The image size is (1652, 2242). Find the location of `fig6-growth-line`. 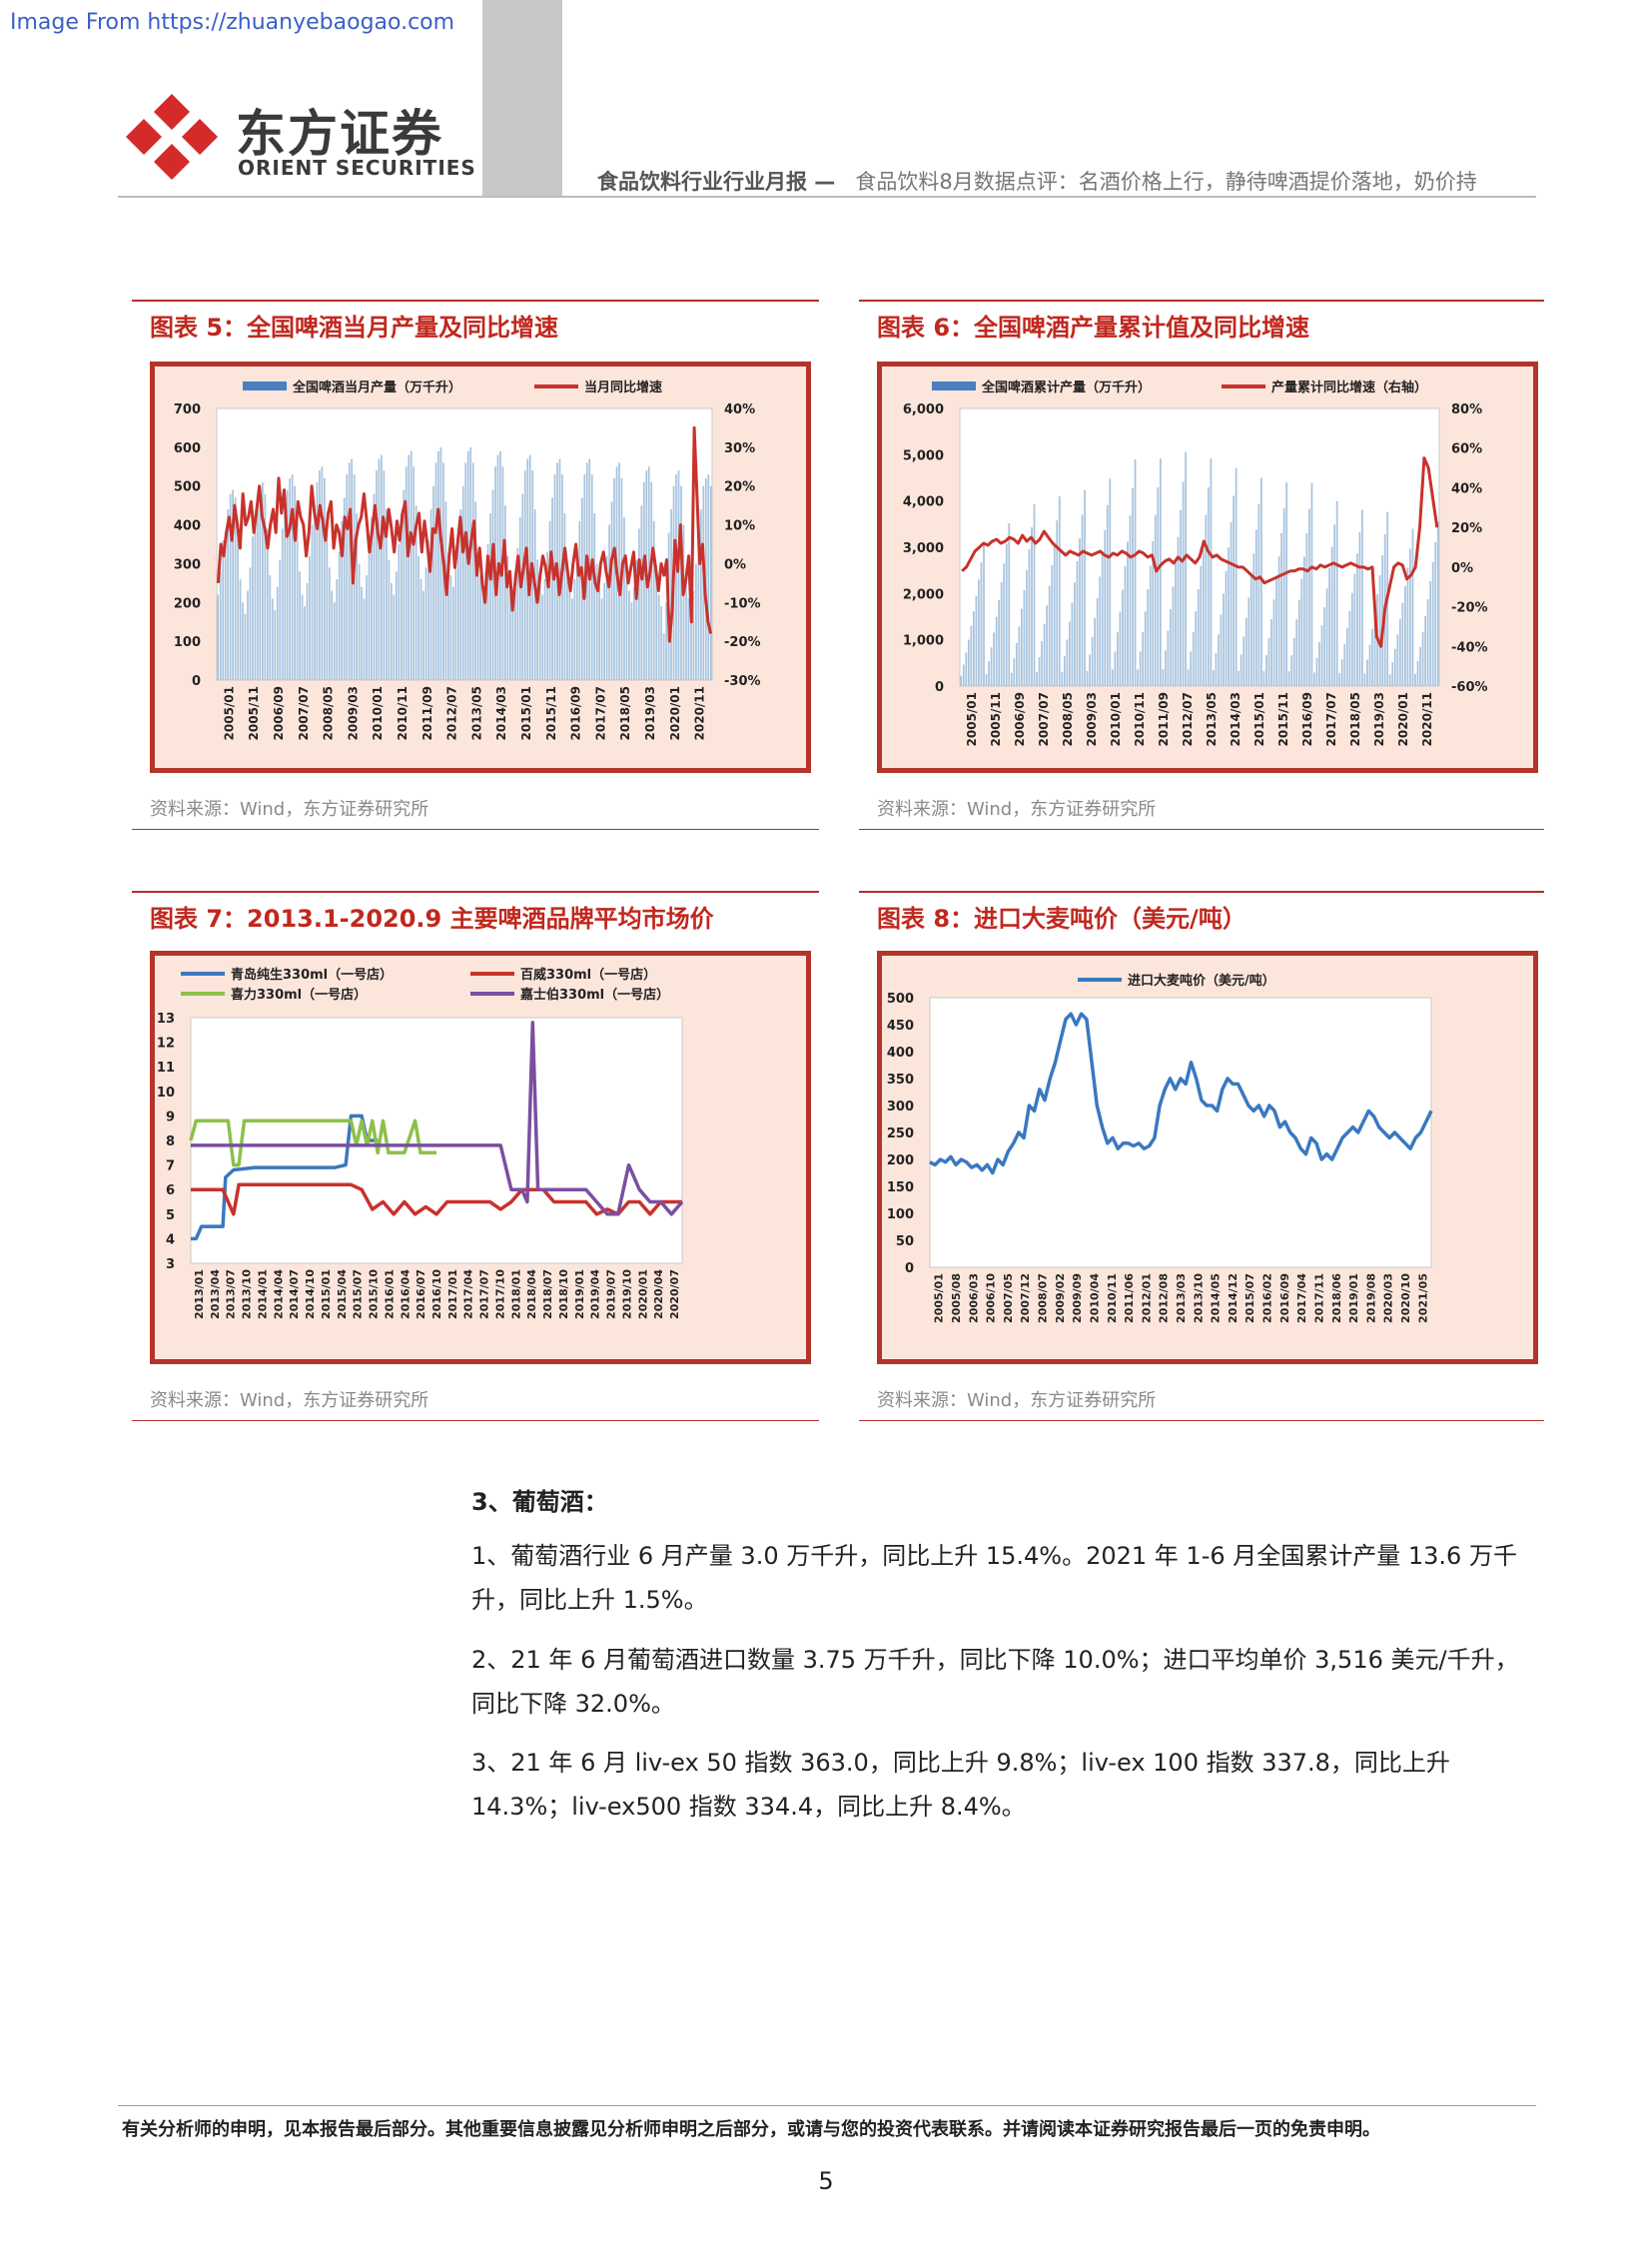

fig6-growth-line is located at coordinates (1200, 552).